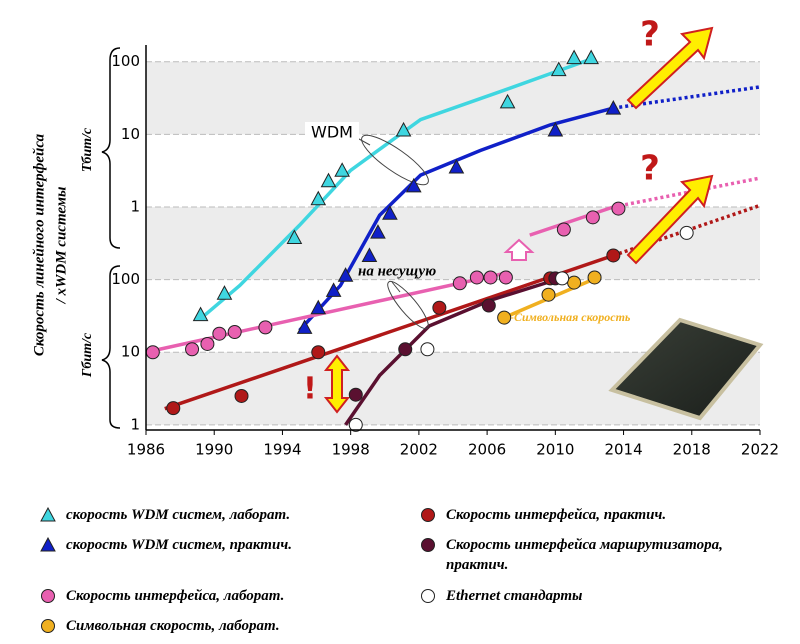 This screenshot has height=644, width=800. What do you see at coordinates (419, 450) in the screenshot?
I see `x-tick-label: 2002` at bounding box center [419, 450].